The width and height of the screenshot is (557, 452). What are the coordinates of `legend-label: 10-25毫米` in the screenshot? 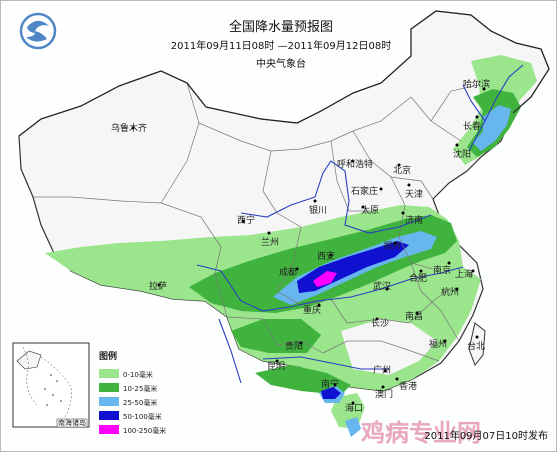 It's located at (140, 388).